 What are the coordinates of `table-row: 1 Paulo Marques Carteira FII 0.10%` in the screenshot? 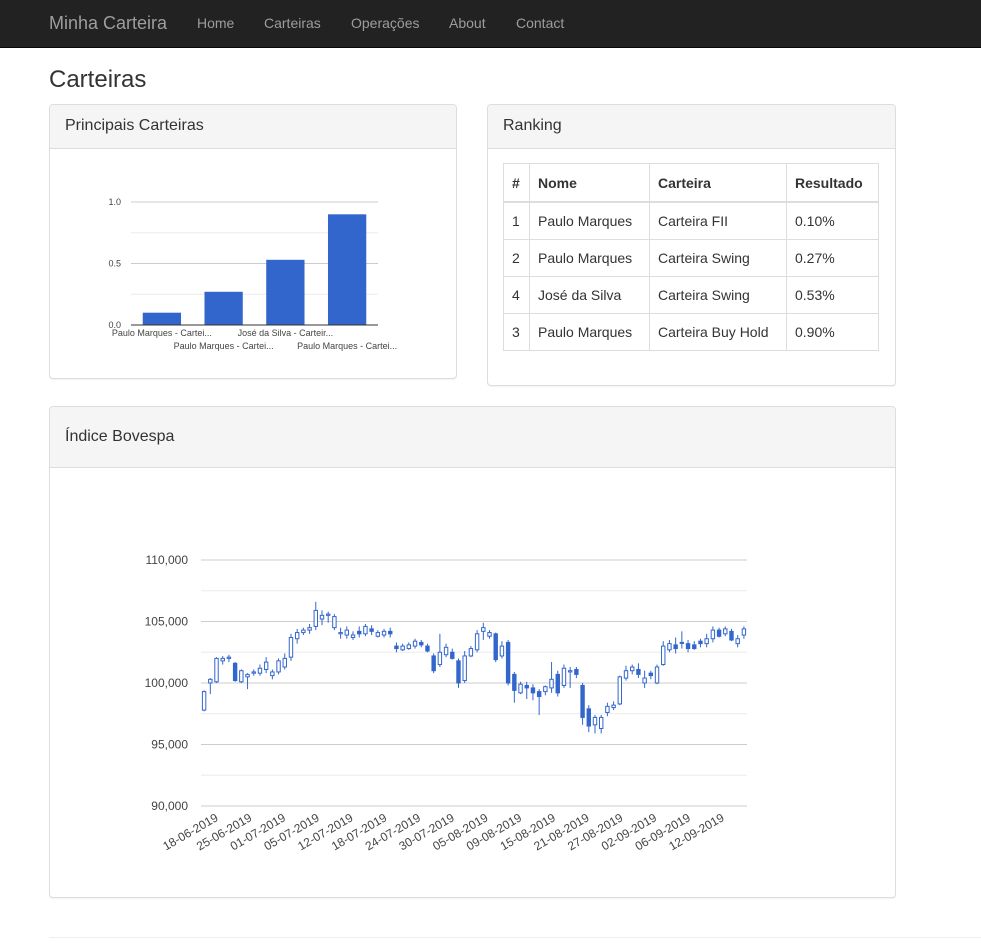 It's located at (691, 220).